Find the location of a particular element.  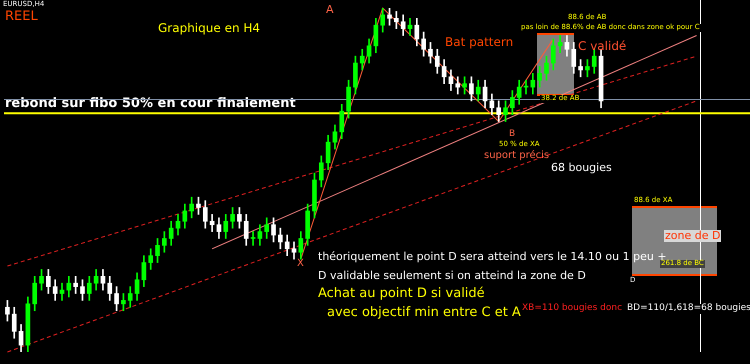

annotation: 68 bougies is located at coordinates (581, 167).